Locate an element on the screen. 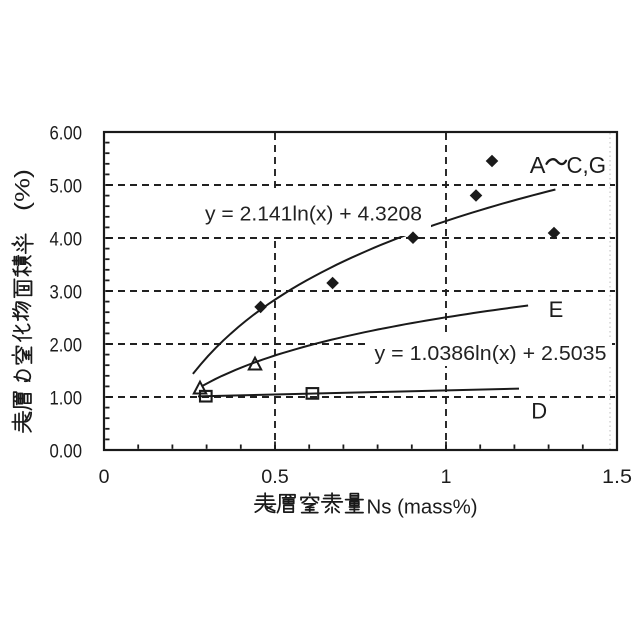 This screenshot has height=640, width=640. svg-text: 5.00 is located at coordinates (66, 186).